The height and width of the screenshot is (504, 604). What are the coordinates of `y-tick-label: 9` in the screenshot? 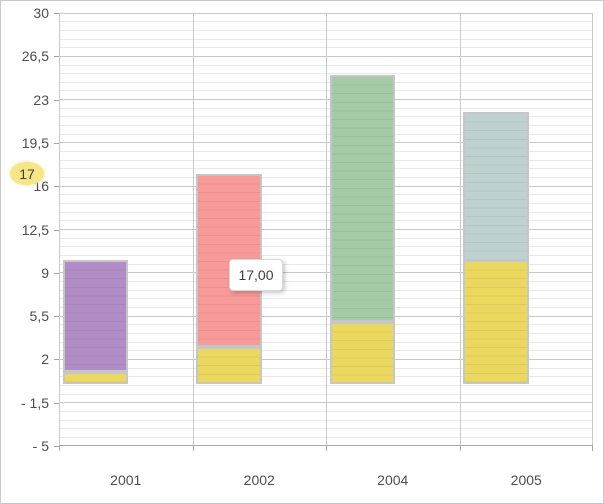 It's located at (45, 272).